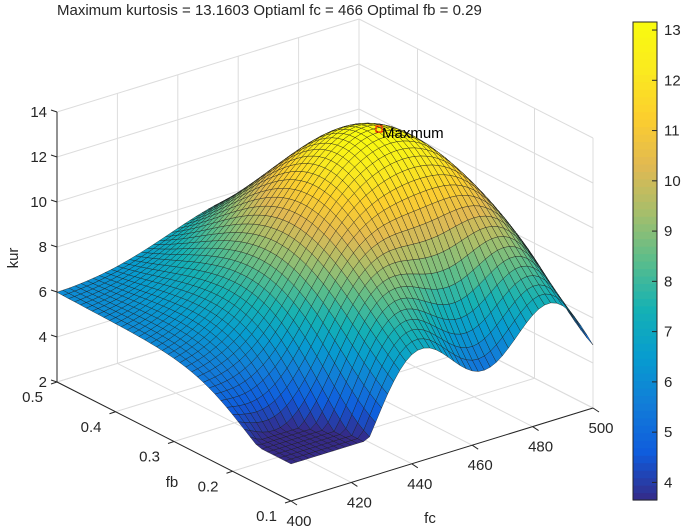 The width and height of the screenshot is (685, 528). I want to click on z-tick-label: 12, so click(38, 157).